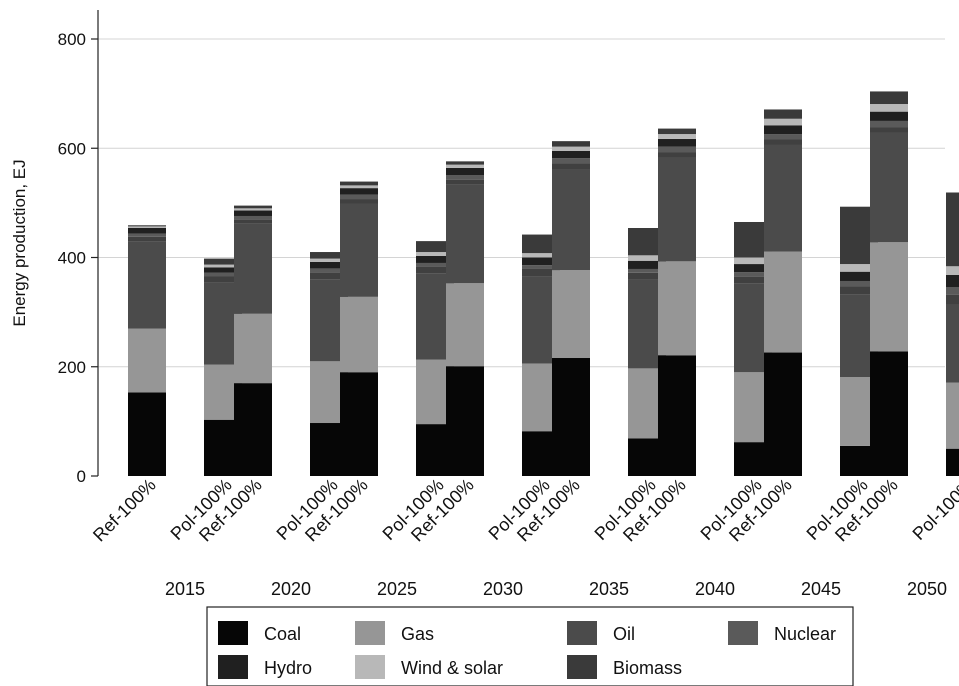 Image resolution: width=959 pixels, height=686 pixels. What do you see at coordinates (124, 510) in the screenshot?
I see `bar-label: Ref-100%` at bounding box center [124, 510].